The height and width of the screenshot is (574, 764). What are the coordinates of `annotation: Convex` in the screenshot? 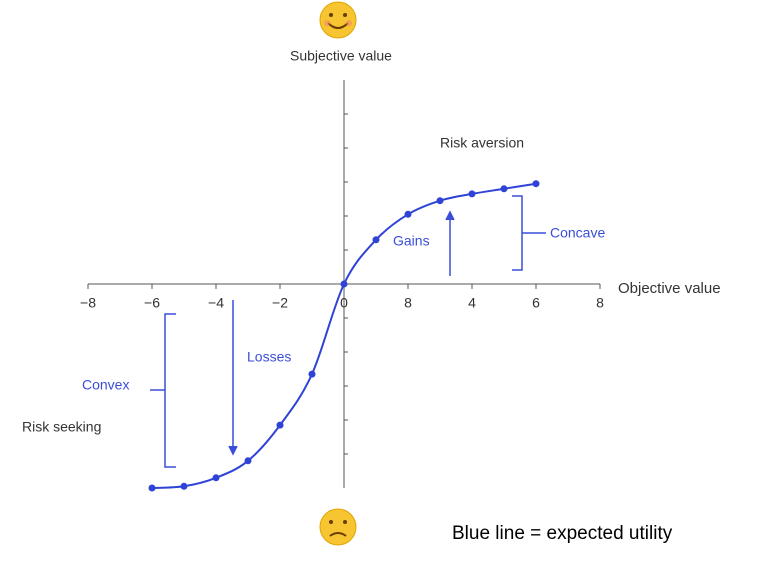 It's located at (105, 385).